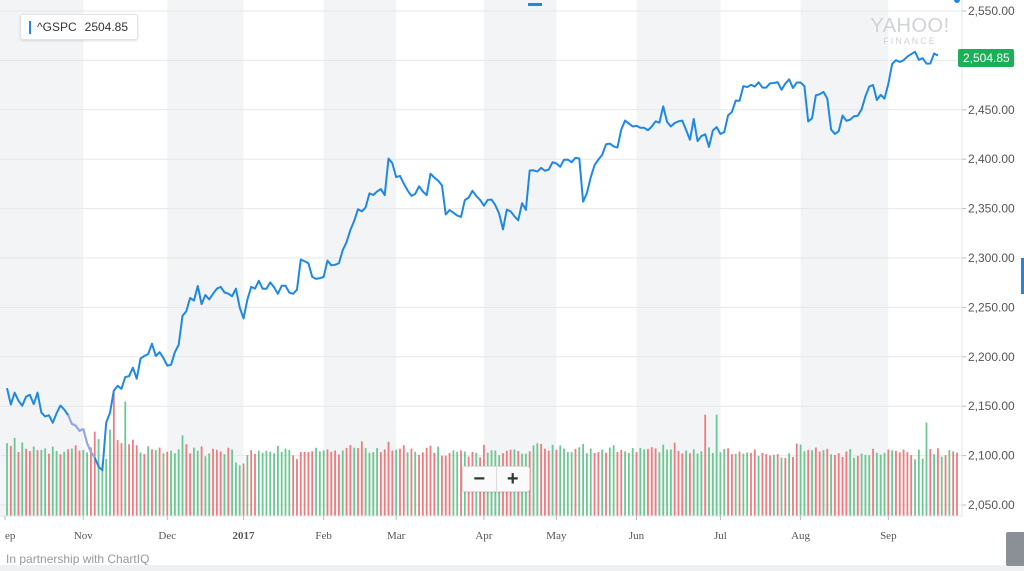 This screenshot has width=1024, height=571. I want to click on current-price-tag: 2,504.85, so click(986, 58).